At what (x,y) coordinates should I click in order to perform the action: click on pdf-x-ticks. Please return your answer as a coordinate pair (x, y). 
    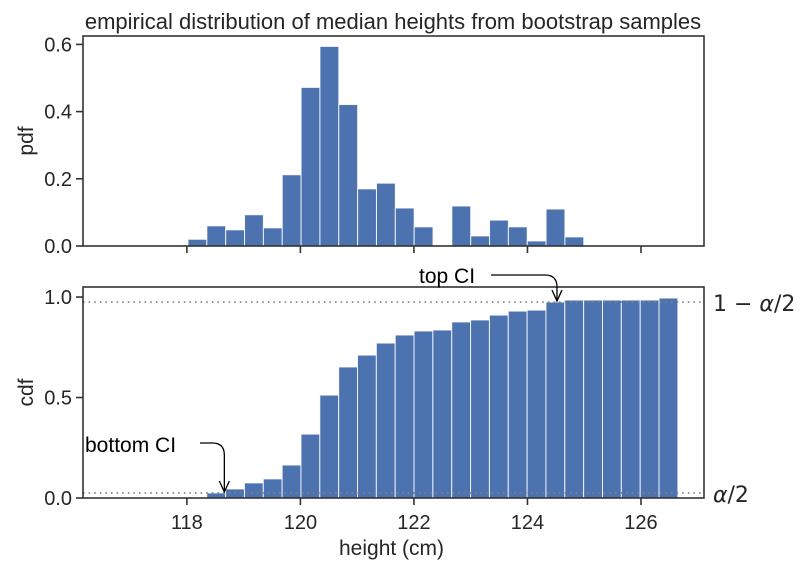
    Looking at the image, I should click on (414, 249).